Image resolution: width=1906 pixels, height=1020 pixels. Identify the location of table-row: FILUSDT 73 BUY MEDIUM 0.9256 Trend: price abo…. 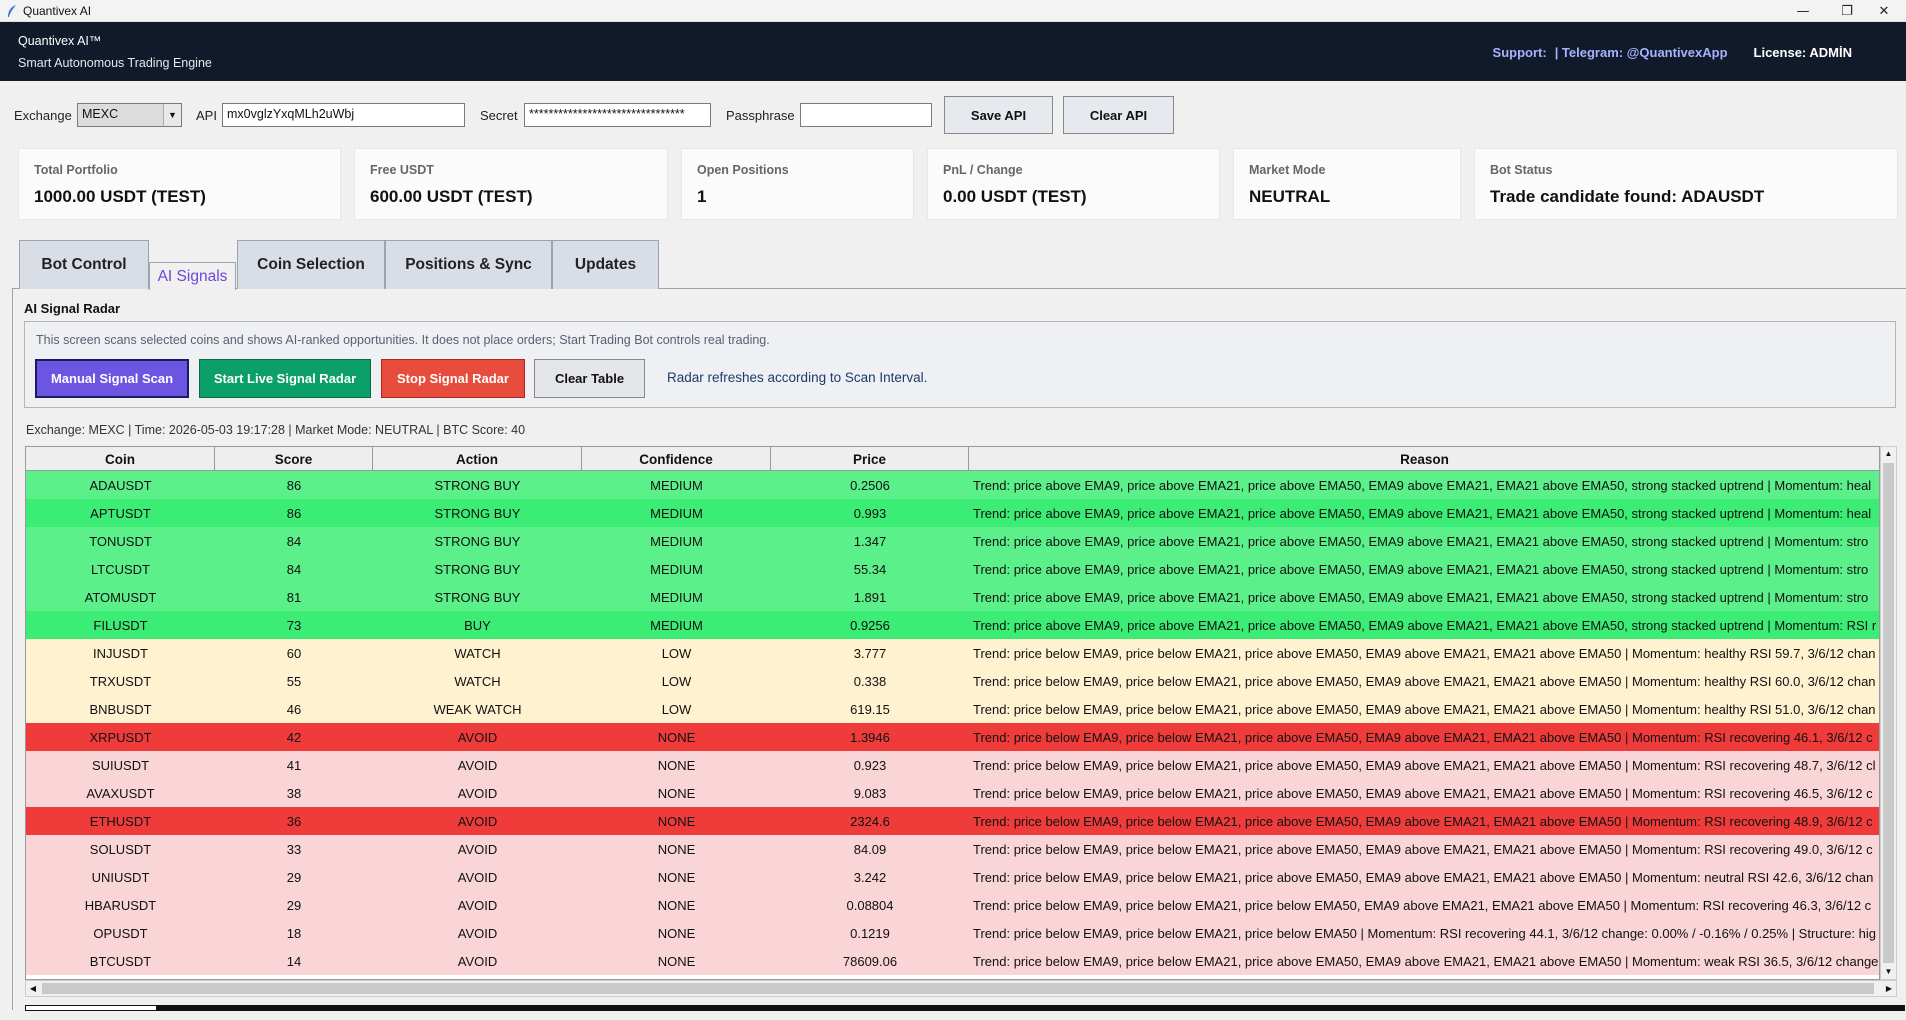
(952, 625).